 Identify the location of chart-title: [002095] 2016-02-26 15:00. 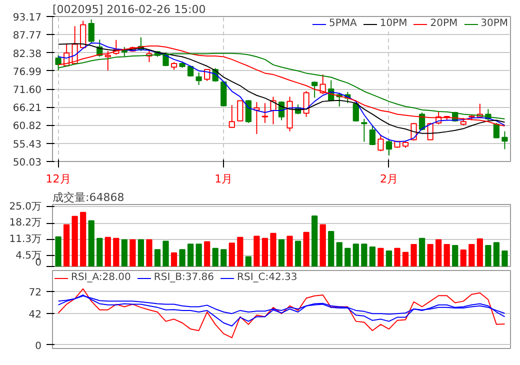
(129, 9).